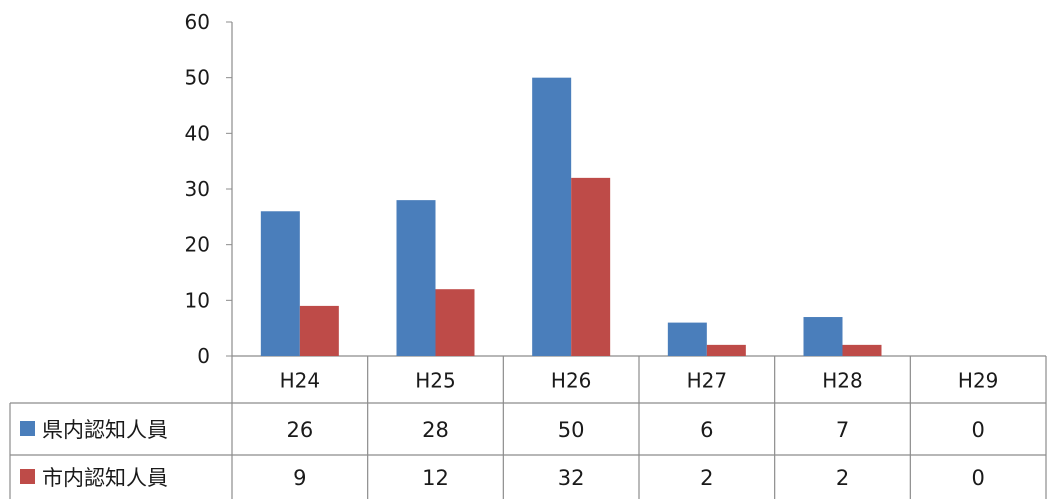 This screenshot has width=1048, height=499. What do you see at coordinates (435, 478) in the screenshot?
I see `table-cell-value: 12` at bounding box center [435, 478].